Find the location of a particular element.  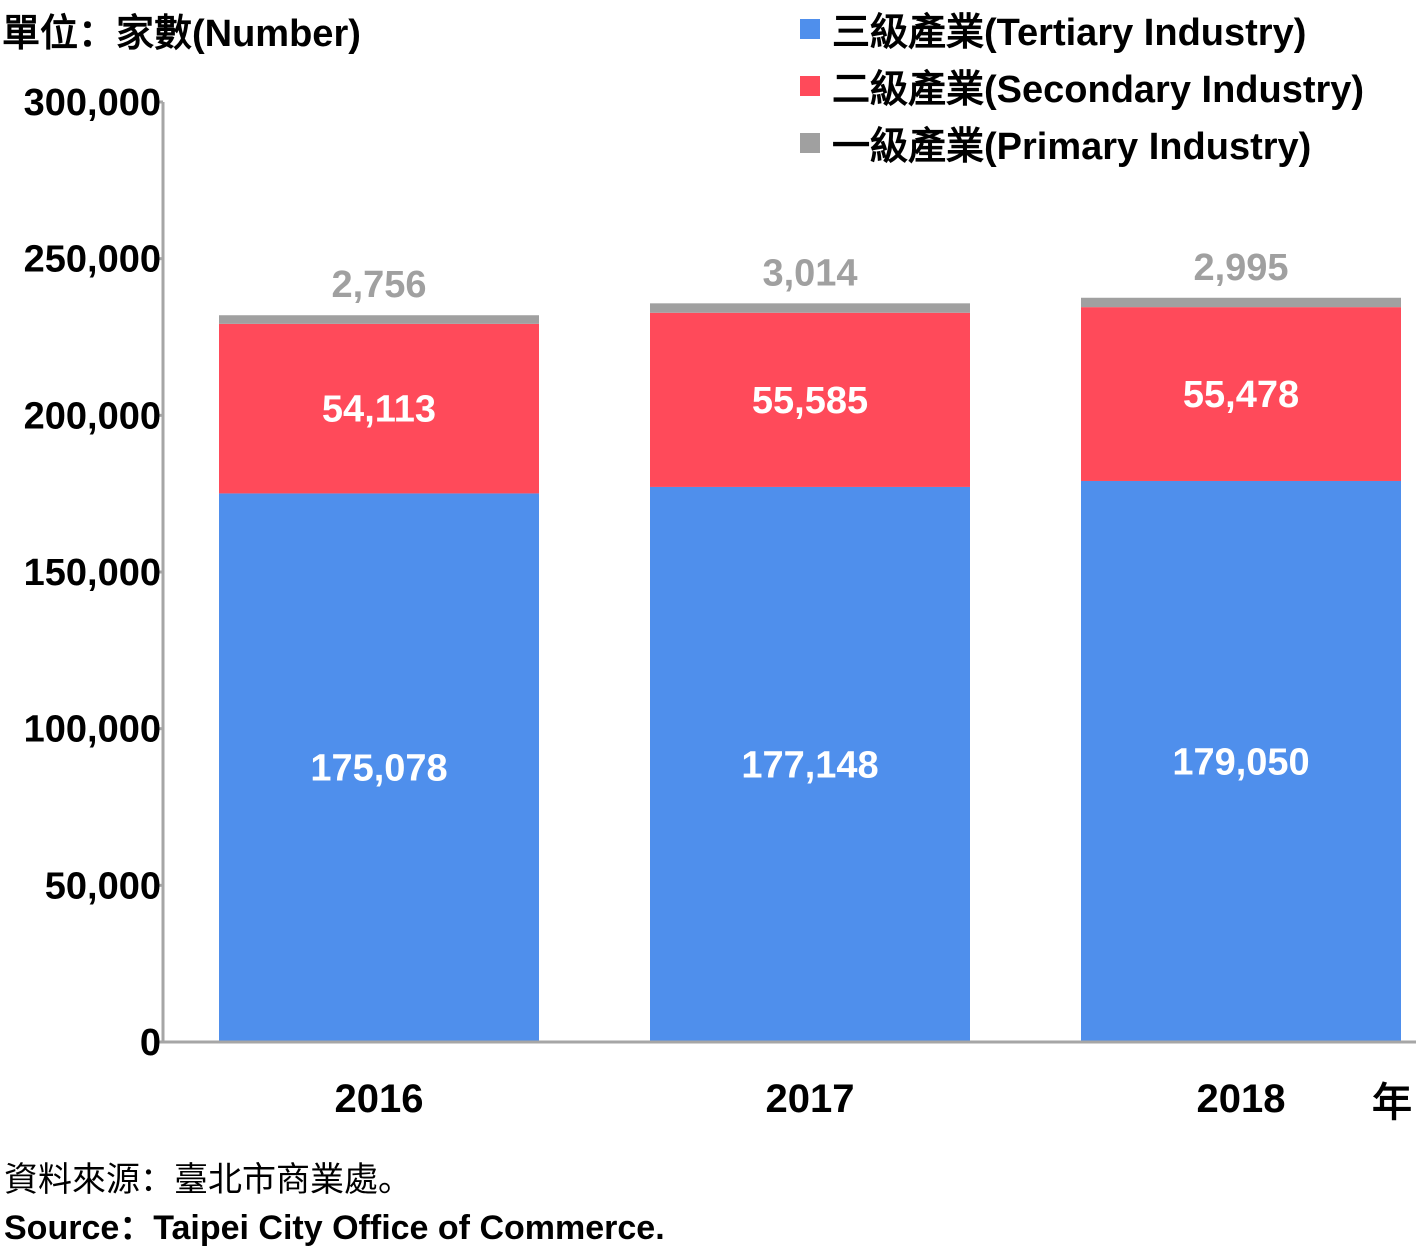

source-note-en: Source：Taipei City Office of Commerce. is located at coordinates (334, 1228).